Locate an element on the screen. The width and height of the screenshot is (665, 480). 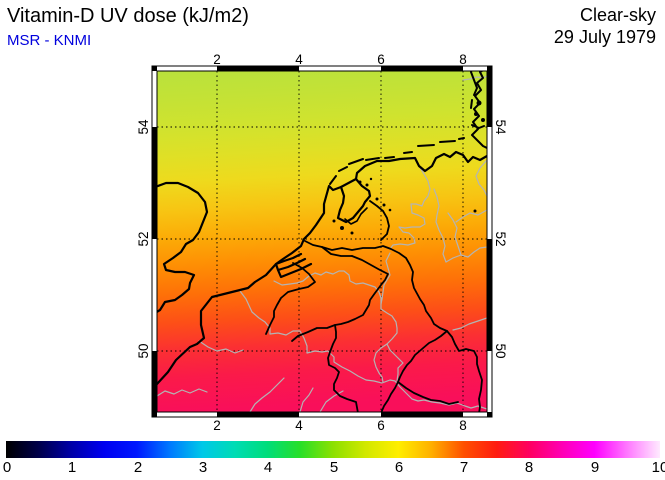
river-seine is located at coordinates (182, 392).